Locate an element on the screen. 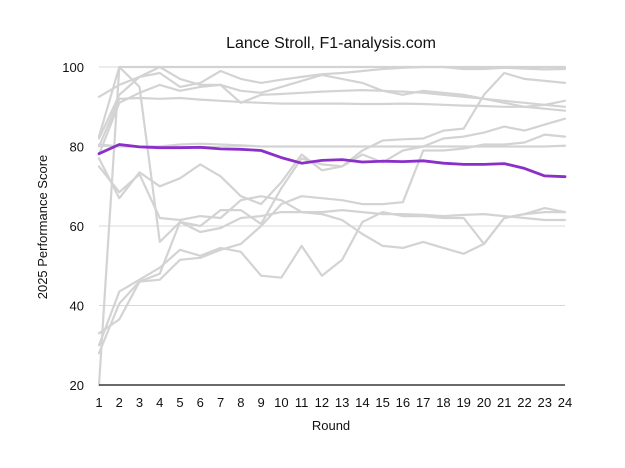 Image resolution: width=625 pixels, height=468 pixels. x-axis-label: Round is located at coordinates (331, 425).